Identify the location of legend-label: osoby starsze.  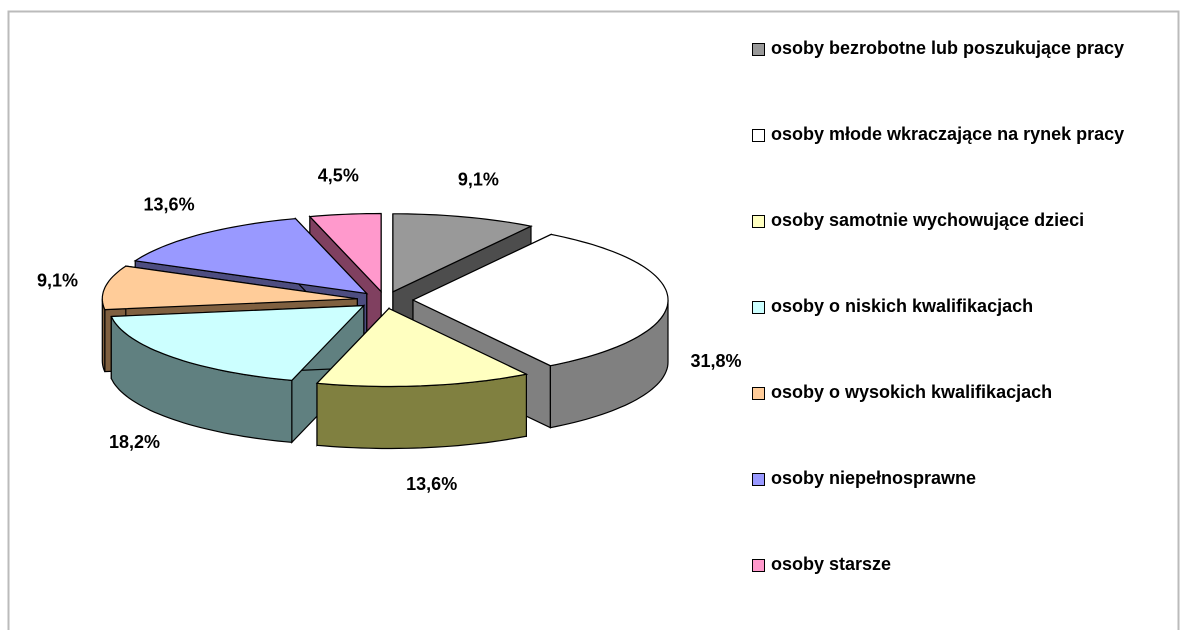
(831, 564).